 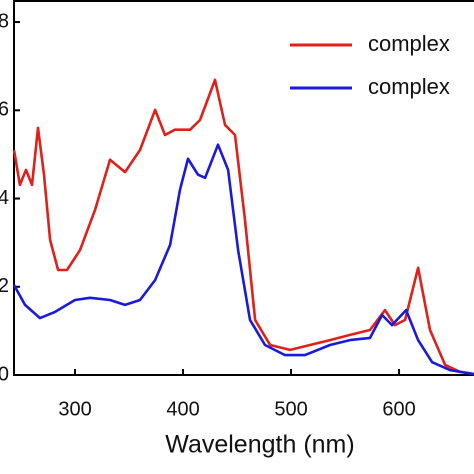 What do you see at coordinates (74, 409) in the screenshot?
I see `x-tick-label: 300` at bounding box center [74, 409].